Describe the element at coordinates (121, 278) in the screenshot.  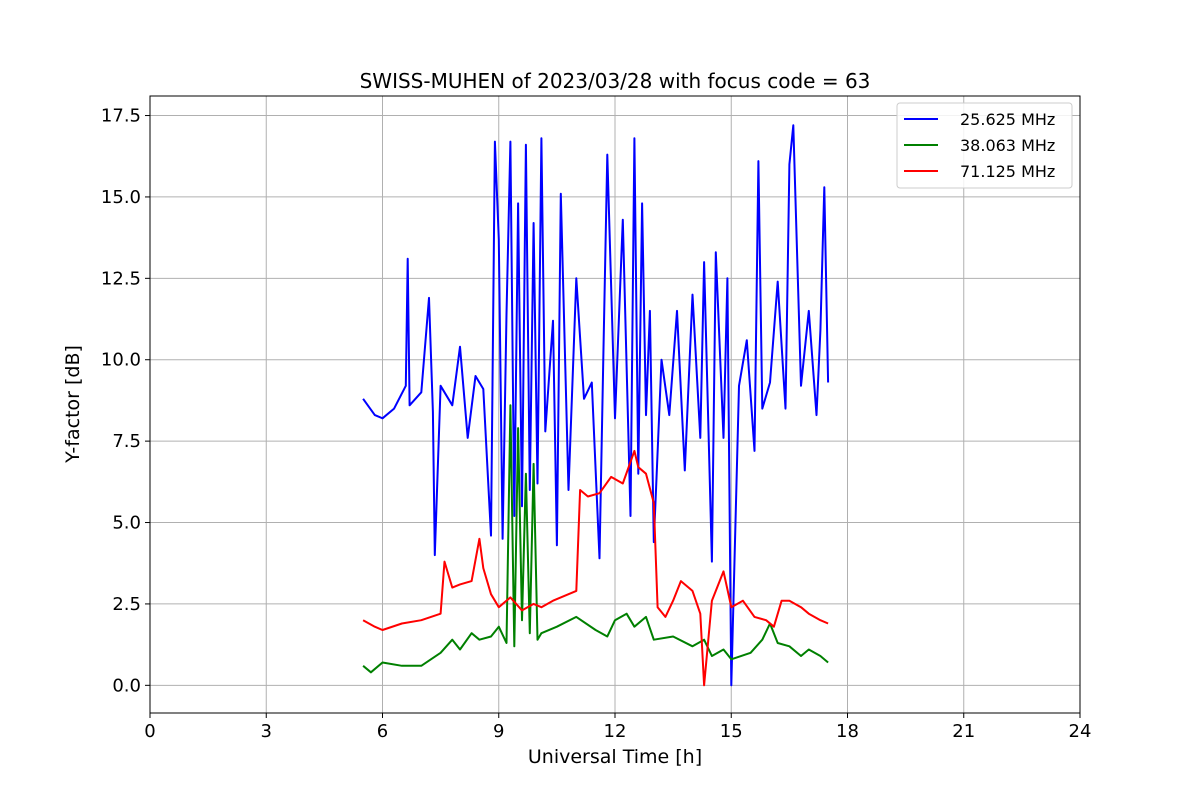
I see `y-tick-label: 12.5` at that location.